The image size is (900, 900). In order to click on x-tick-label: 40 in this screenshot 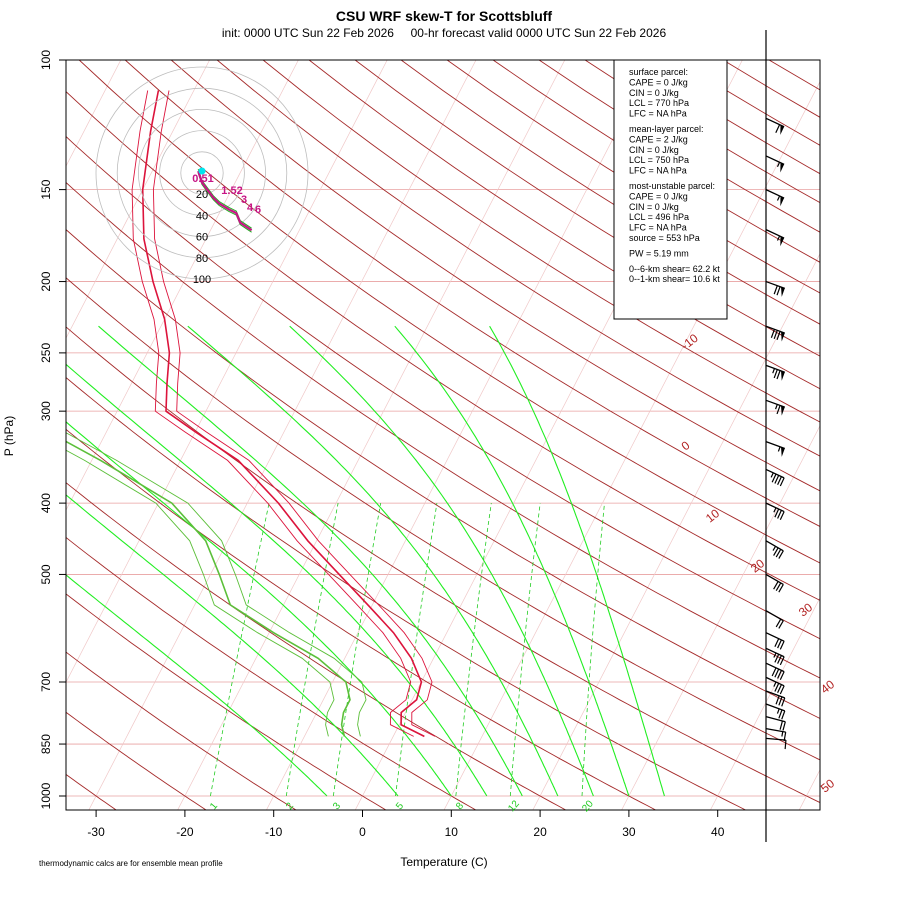, I will do `click(718, 832)`.